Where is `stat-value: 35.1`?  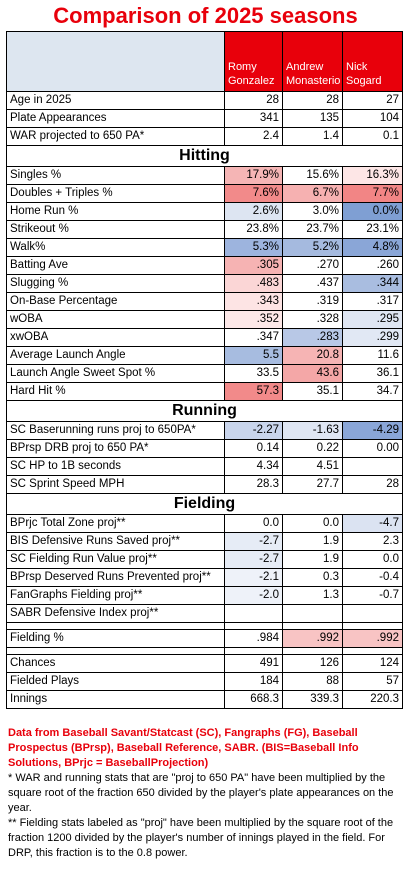
stat-value: 35.1 is located at coordinates (312, 391).